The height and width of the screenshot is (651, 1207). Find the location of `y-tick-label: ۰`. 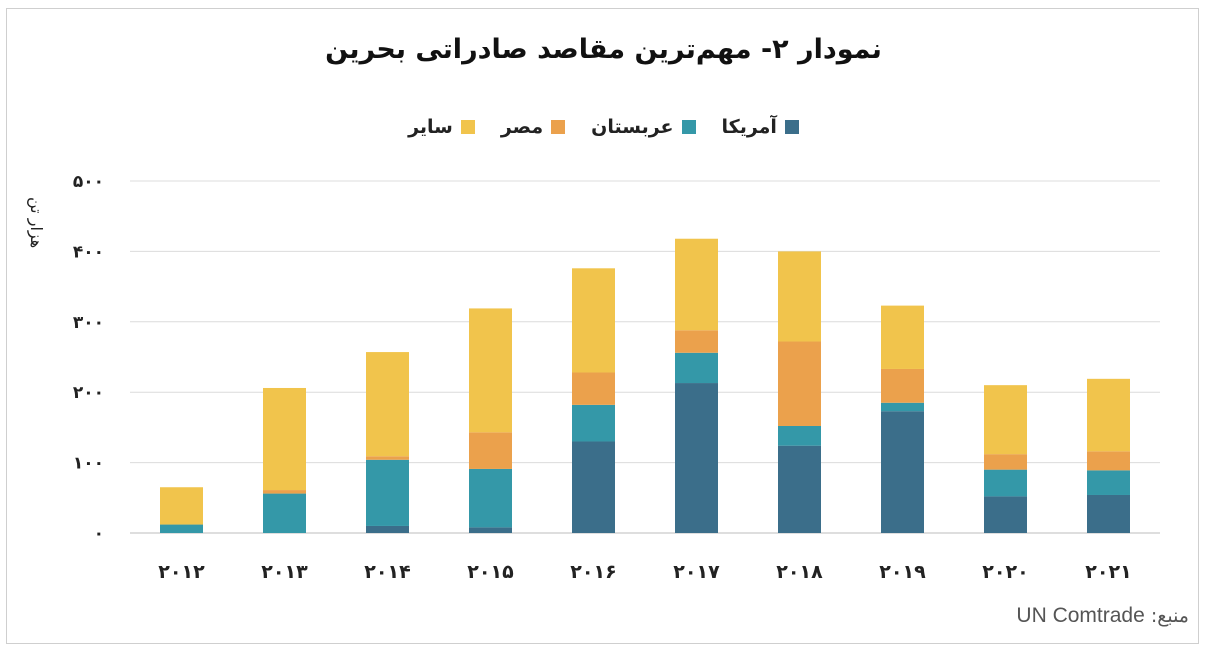

y-tick-label: ۰ is located at coordinates (99, 534).